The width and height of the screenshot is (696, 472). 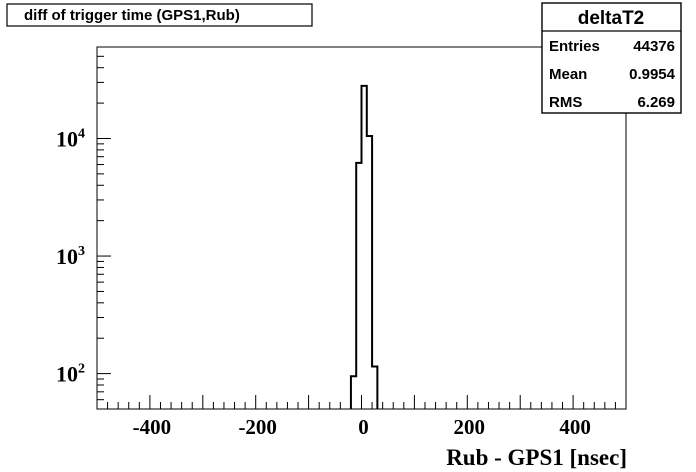 I want to click on chart-title: diff of trigger time (GPS1,Rub), so click(x=132, y=15).